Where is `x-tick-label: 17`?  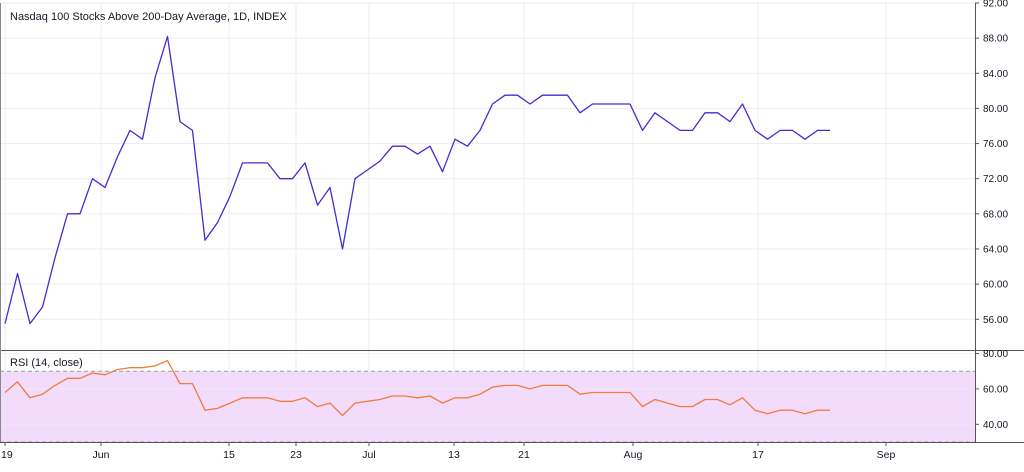 x-tick-label: 17 is located at coordinates (758, 455).